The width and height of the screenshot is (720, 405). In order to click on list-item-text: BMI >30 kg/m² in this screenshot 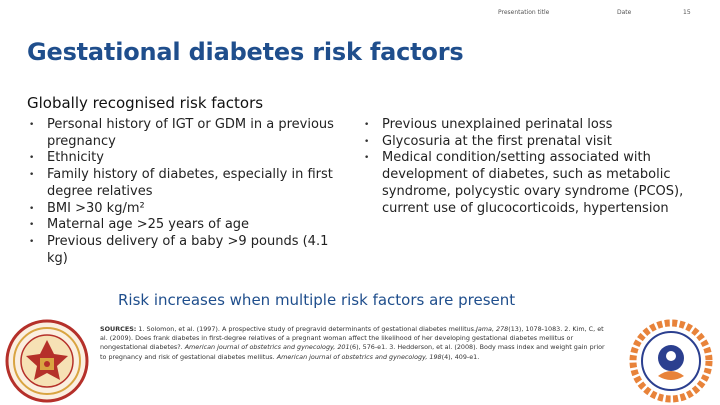, I will do `click(96, 208)`.